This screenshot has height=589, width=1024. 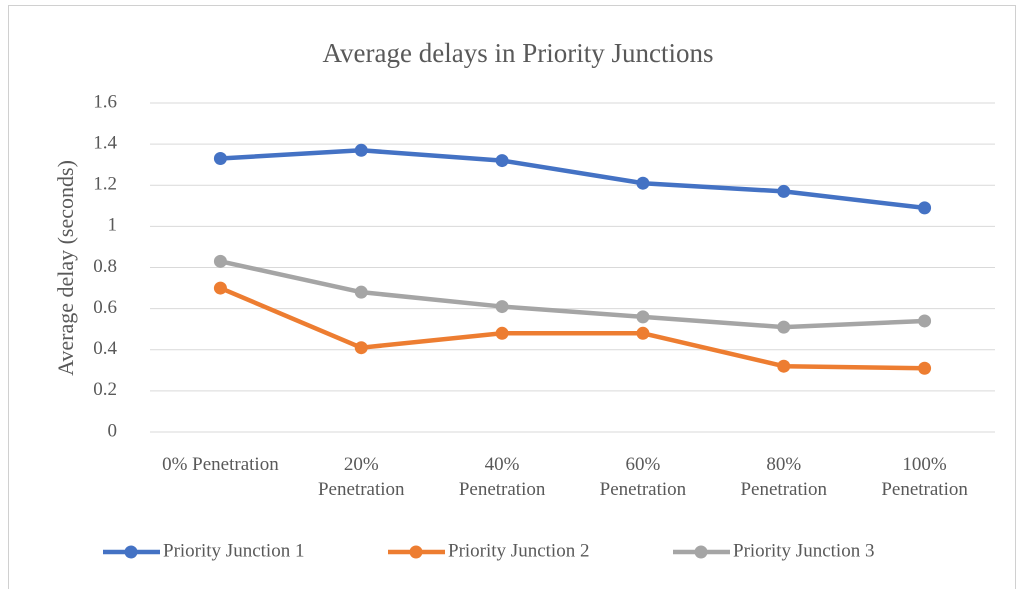 What do you see at coordinates (361, 477) in the screenshot?
I see `x-tick-label: 20% Penetration` at bounding box center [361, 477].